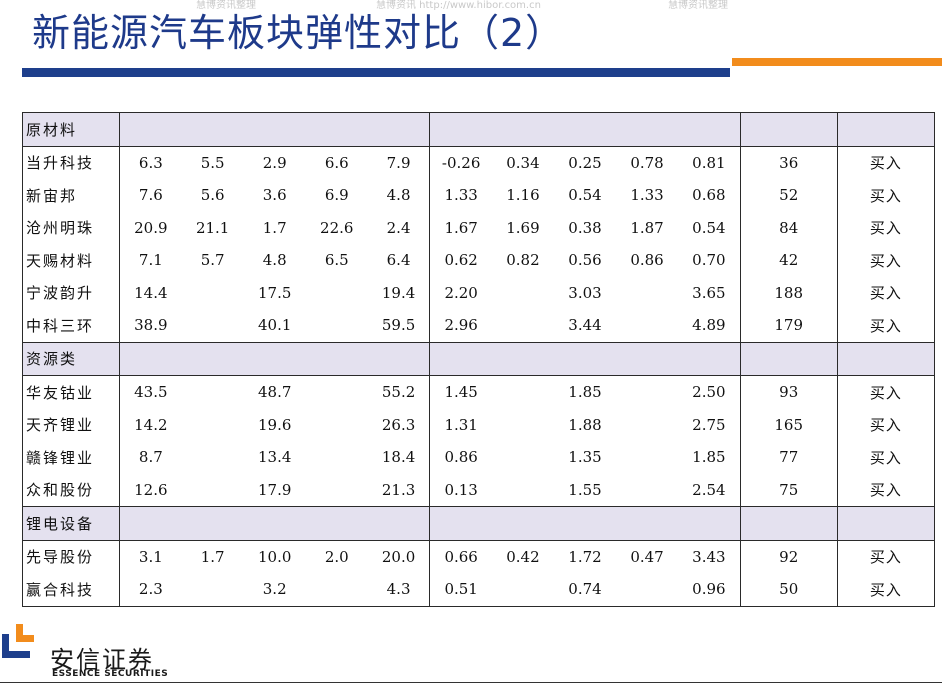  Describe the element at coordinates (788, 590) in the screenshot. I see `value-cell: 50` at that location.